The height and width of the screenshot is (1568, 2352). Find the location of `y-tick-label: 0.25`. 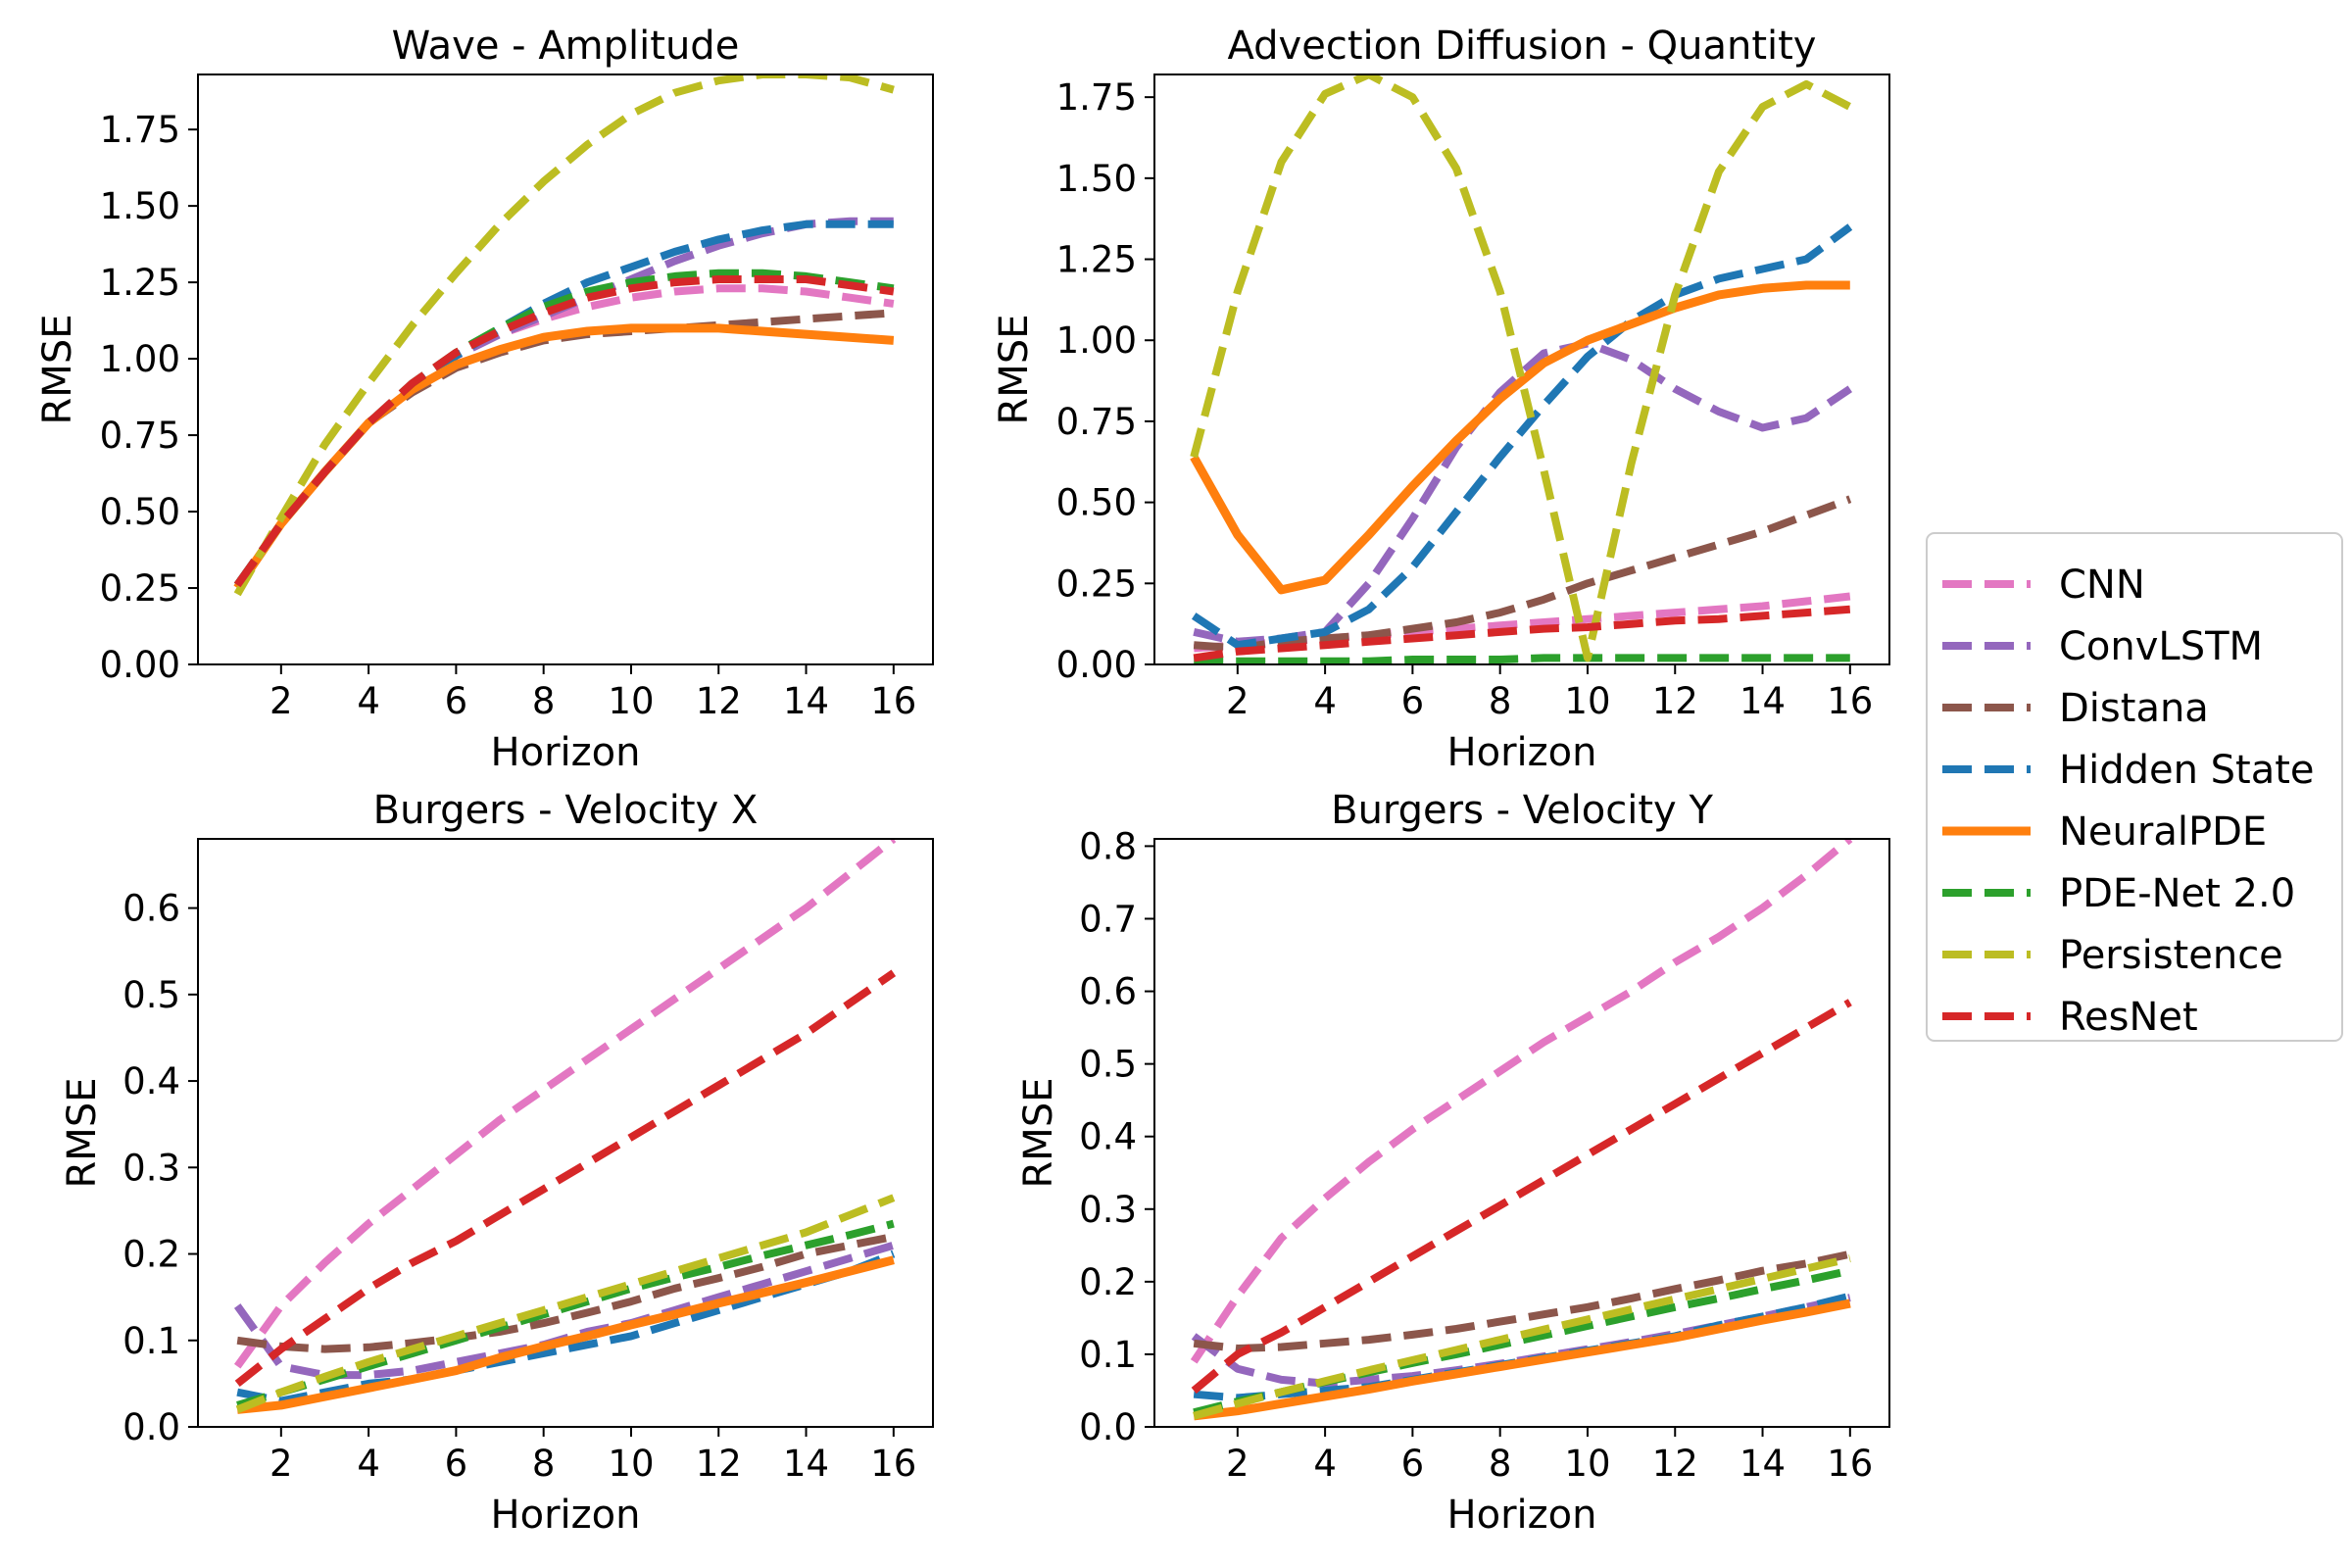

y-tick-label: 0.25 is located at coordinates (140, 588).